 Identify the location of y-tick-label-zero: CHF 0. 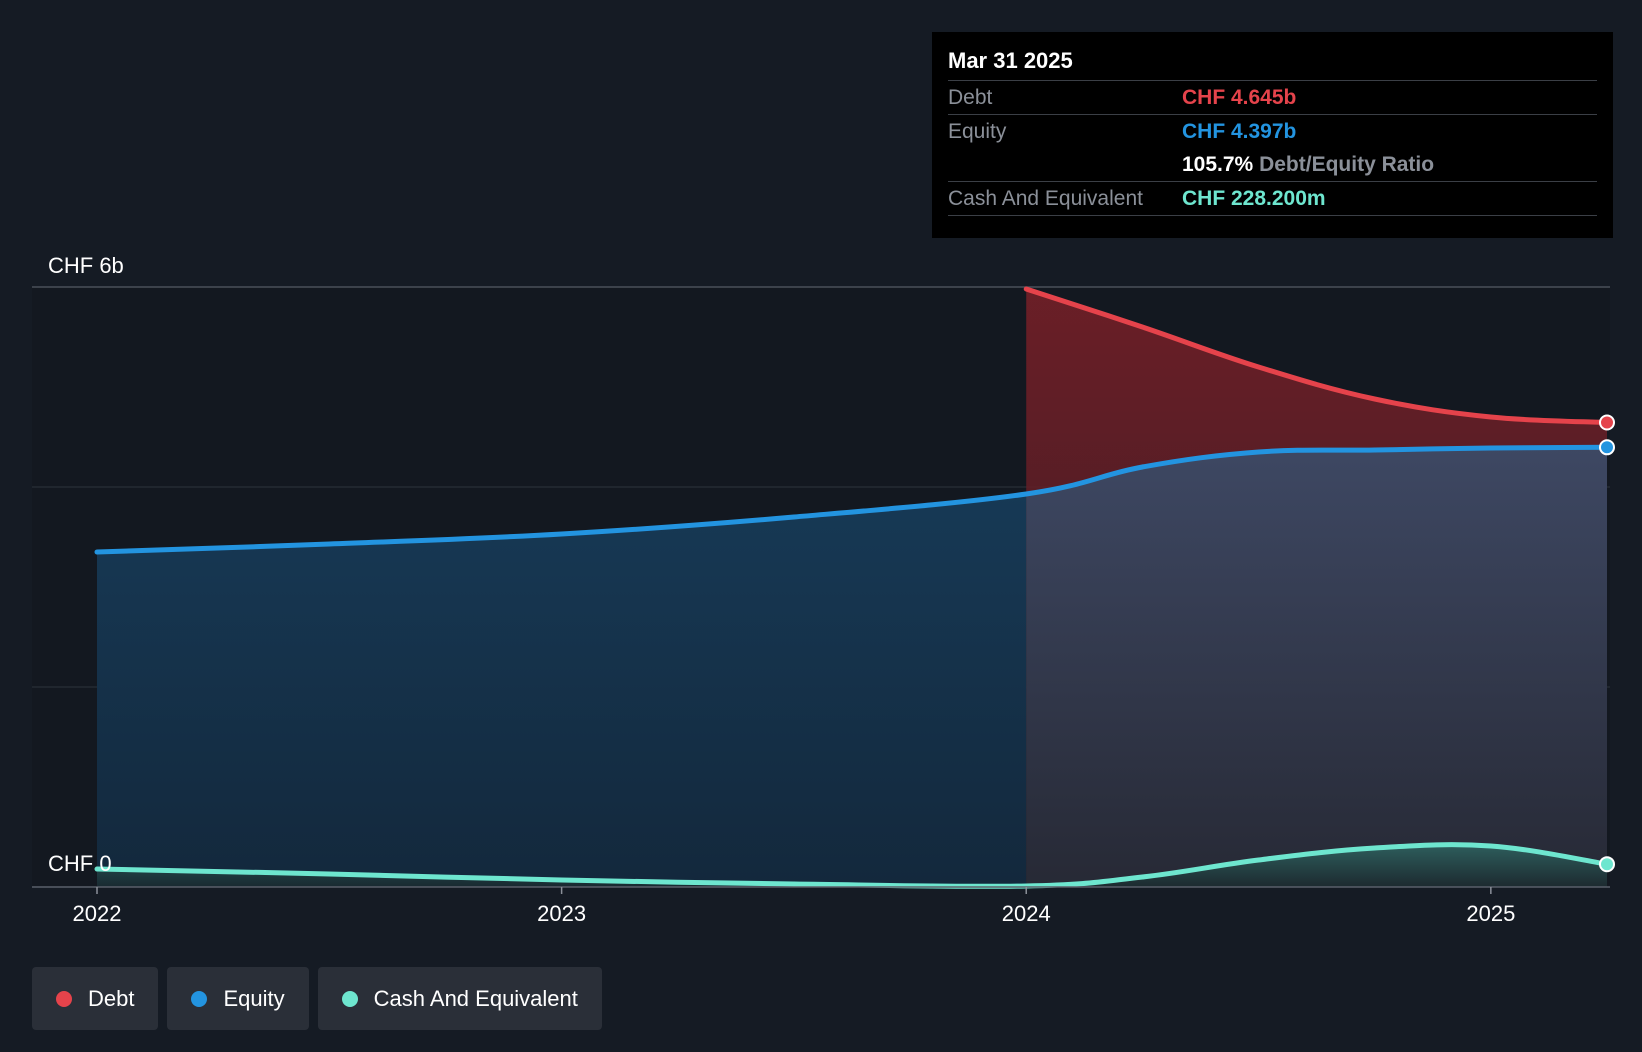
(80, 863).